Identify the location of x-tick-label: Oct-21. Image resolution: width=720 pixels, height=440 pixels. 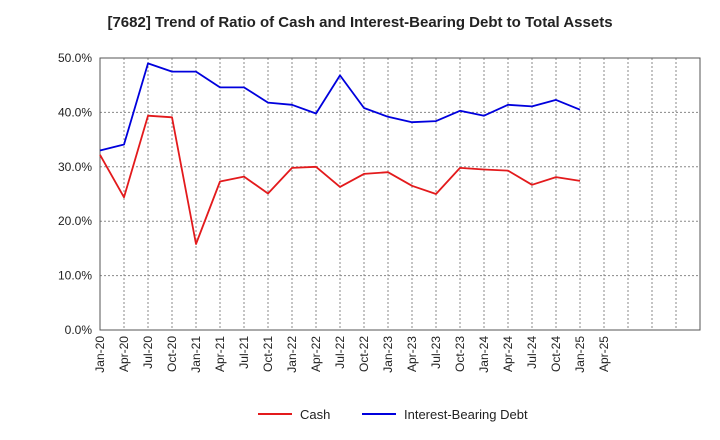
(268, 354).